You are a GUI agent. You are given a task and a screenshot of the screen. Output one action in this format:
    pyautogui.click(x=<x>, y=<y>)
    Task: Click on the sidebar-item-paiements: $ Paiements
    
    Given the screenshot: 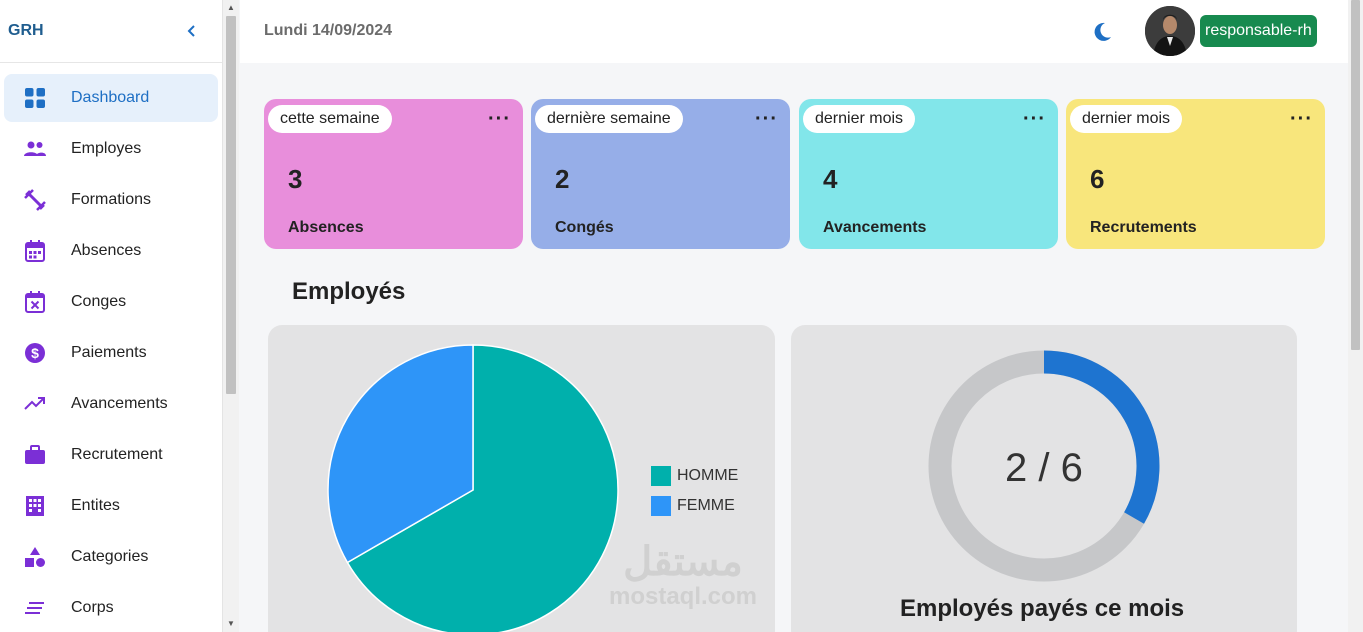 What is the action you would take?
    pyautogui.click(x=111, y=353)
    